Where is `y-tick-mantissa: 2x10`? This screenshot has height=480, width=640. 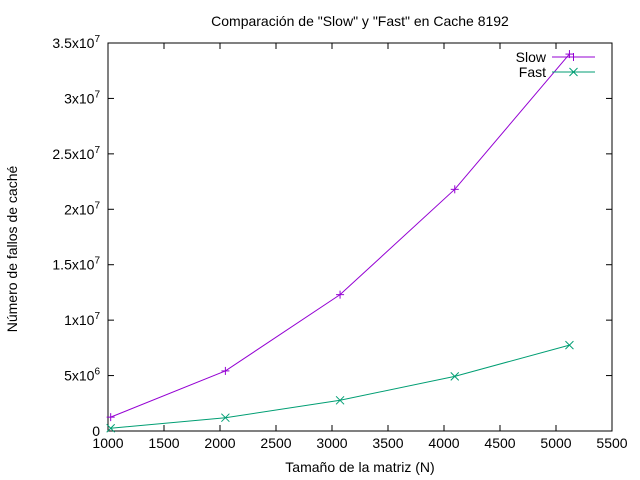 y-tick-mantissa: 2x10 is located at coordinates (79, 209).